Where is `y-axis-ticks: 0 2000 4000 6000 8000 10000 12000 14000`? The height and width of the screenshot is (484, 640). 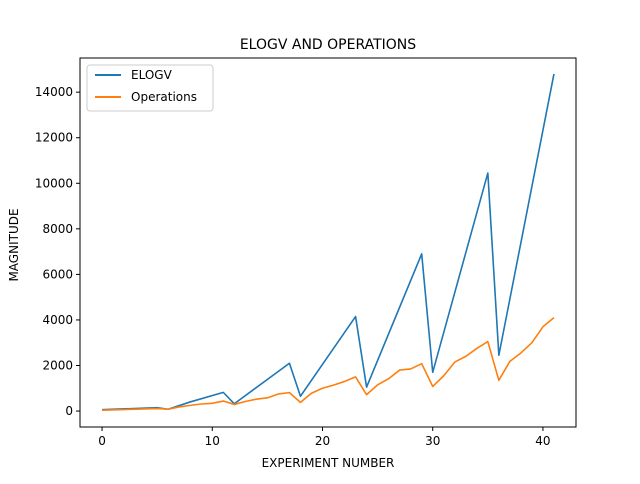 y-axis-ticks: 0 2000 4000 6000 8000 10000 12000 14000 is located at coordinates (57, 251).